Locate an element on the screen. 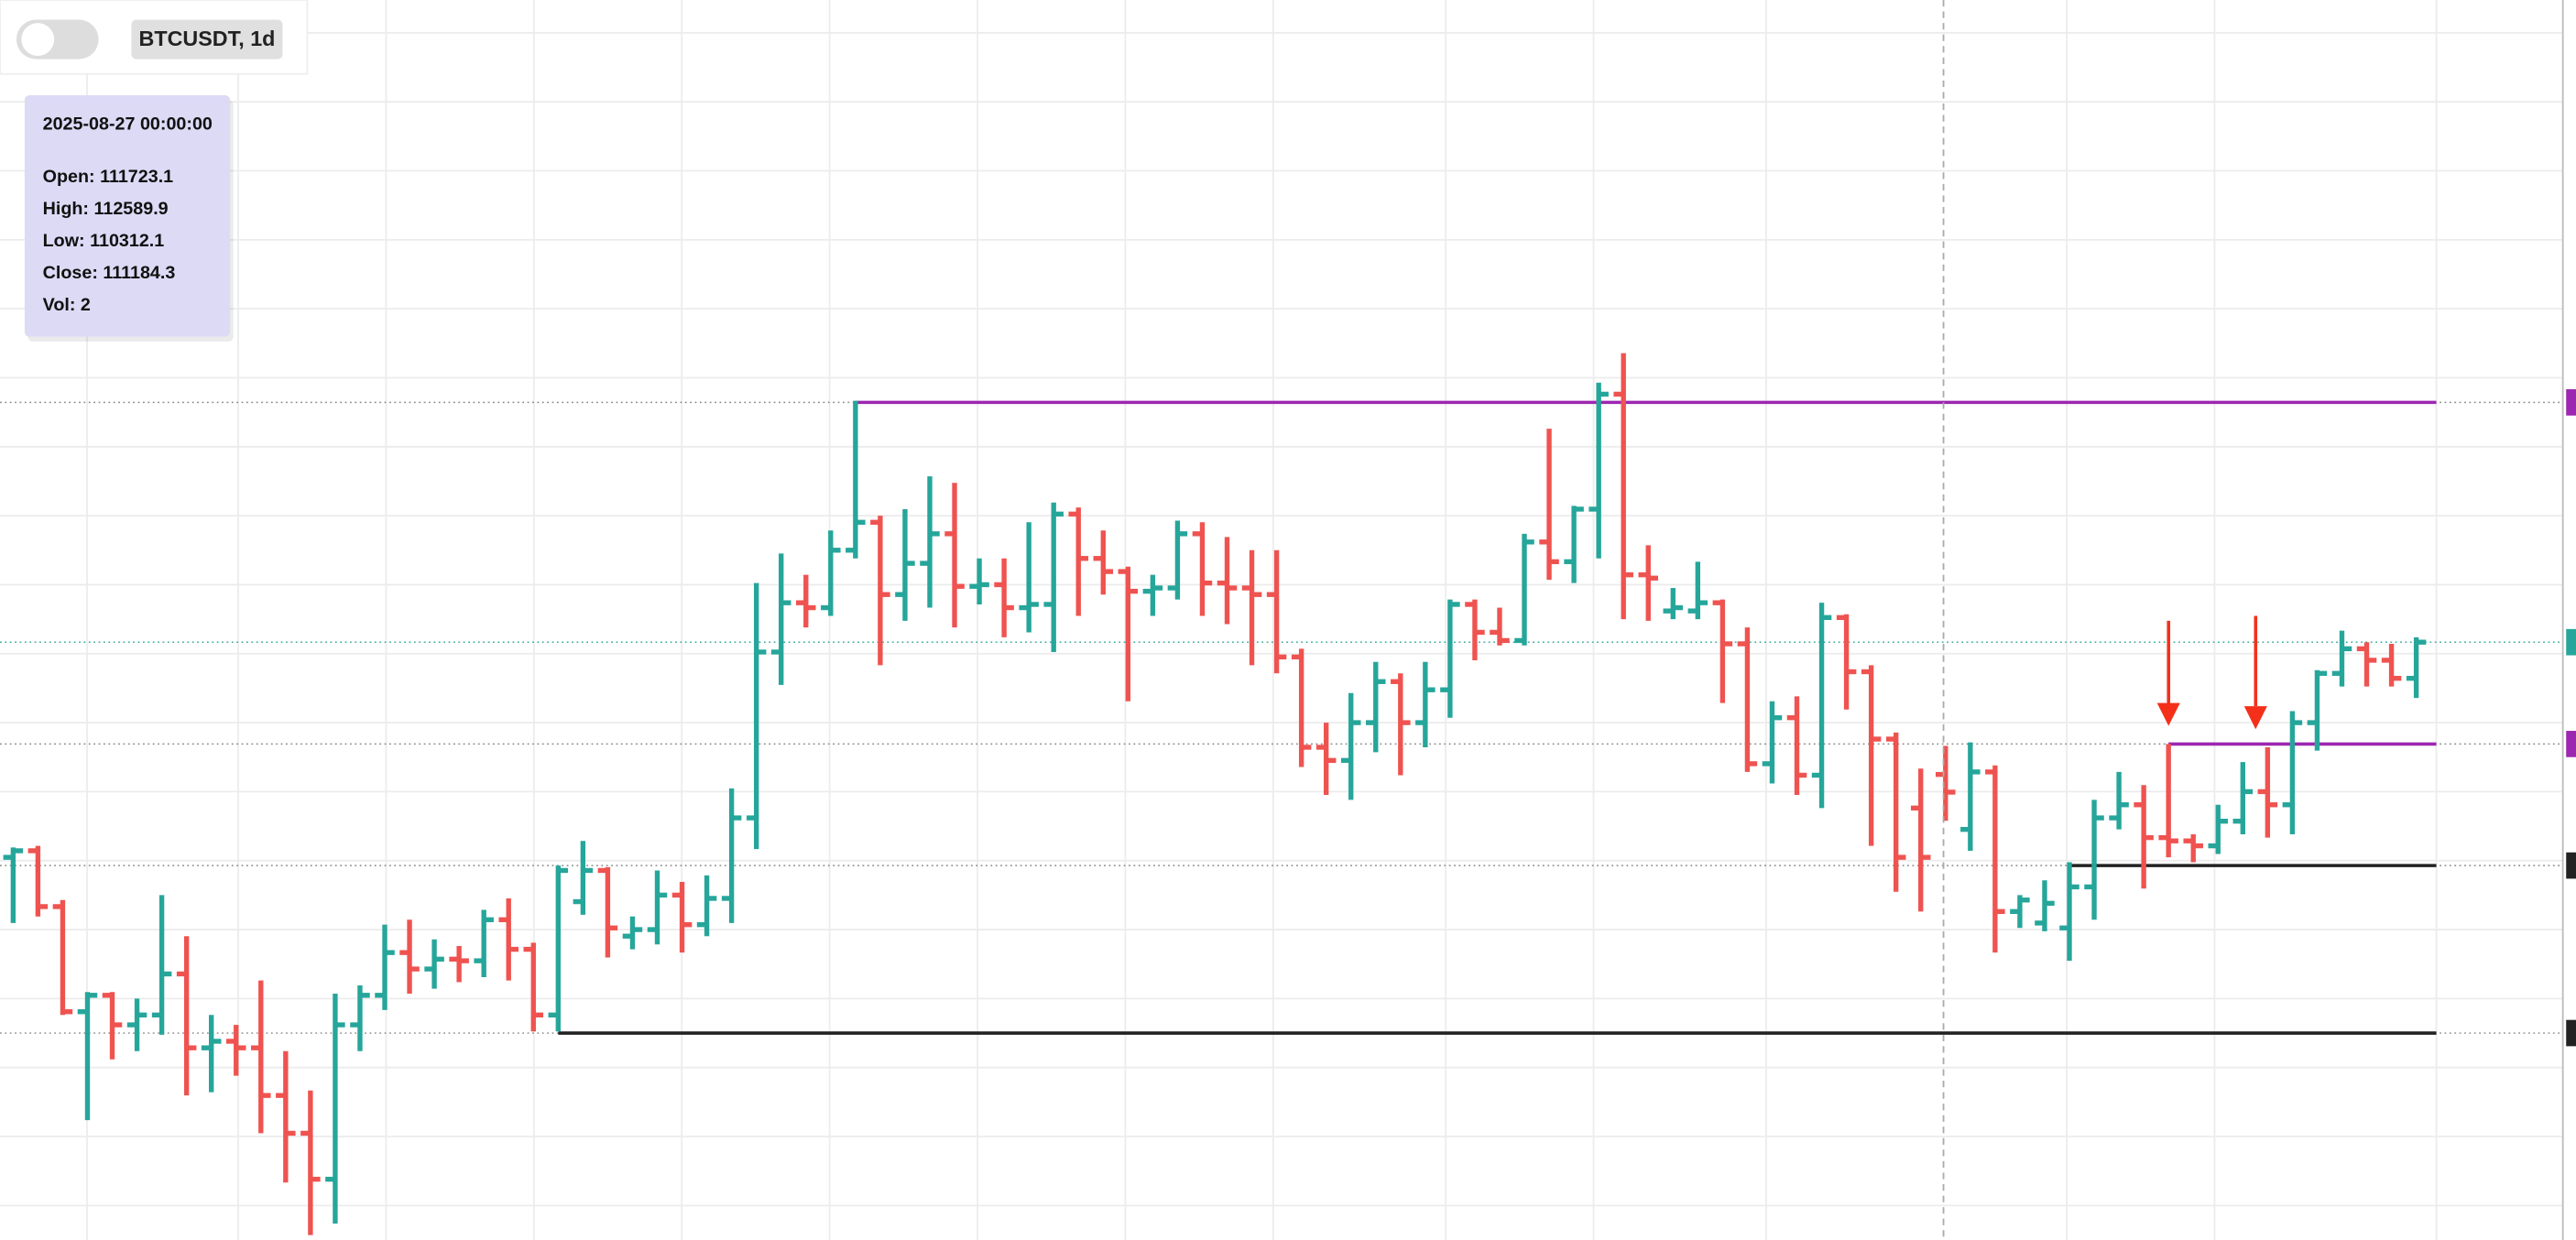 Image resolution: width=2576 pixels, height=1240 pixels. symbol-label: BTCUSDT, 1d is located at coordinates (208, 39).